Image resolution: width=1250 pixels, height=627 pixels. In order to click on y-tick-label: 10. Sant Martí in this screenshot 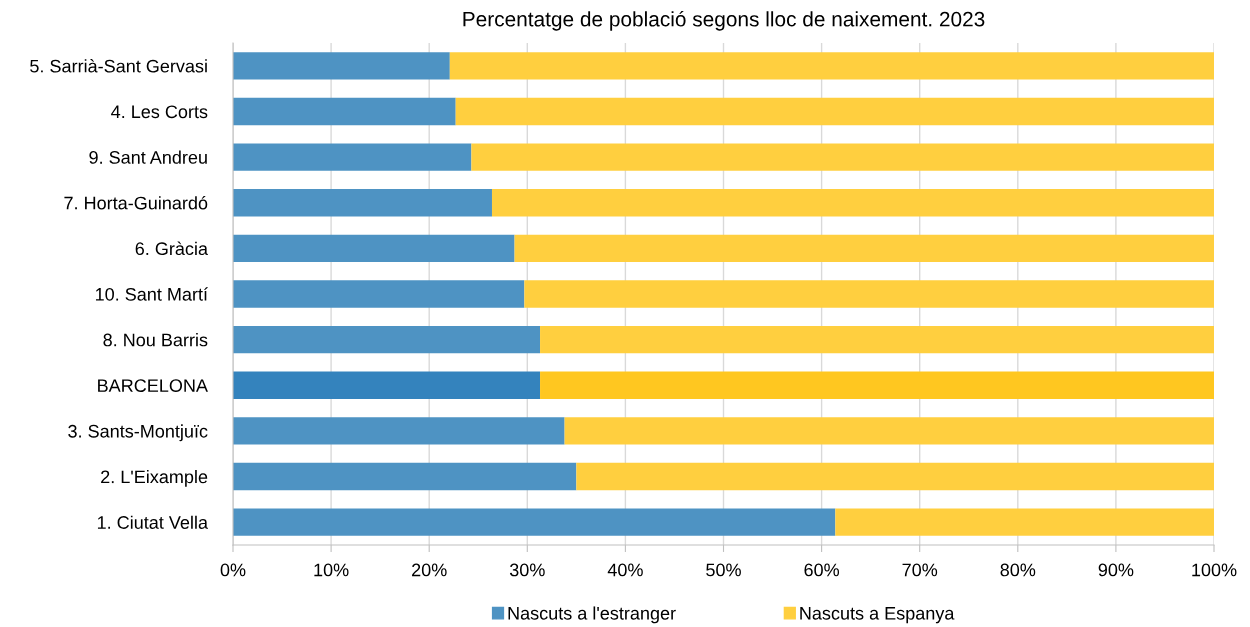, I will do `click(151, 294)`.